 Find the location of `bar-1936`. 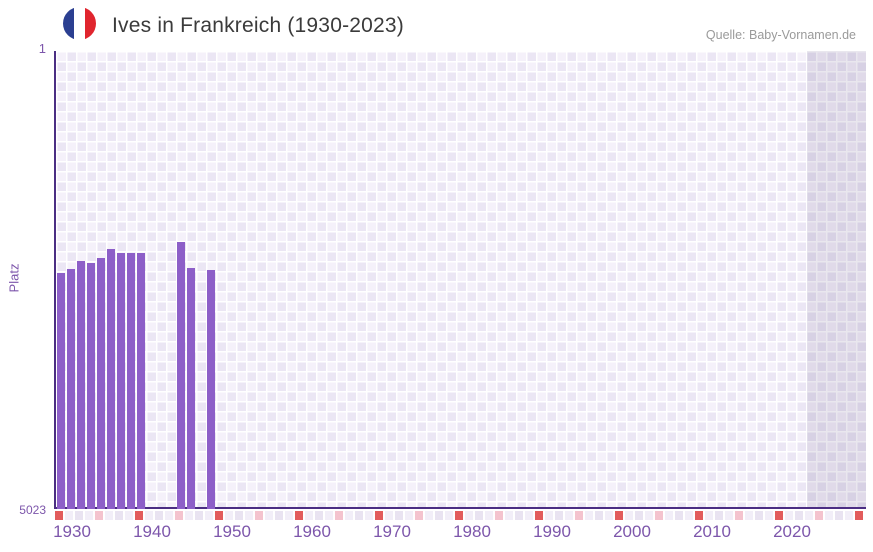

bar-1936 is located at coordinates (121, 381).